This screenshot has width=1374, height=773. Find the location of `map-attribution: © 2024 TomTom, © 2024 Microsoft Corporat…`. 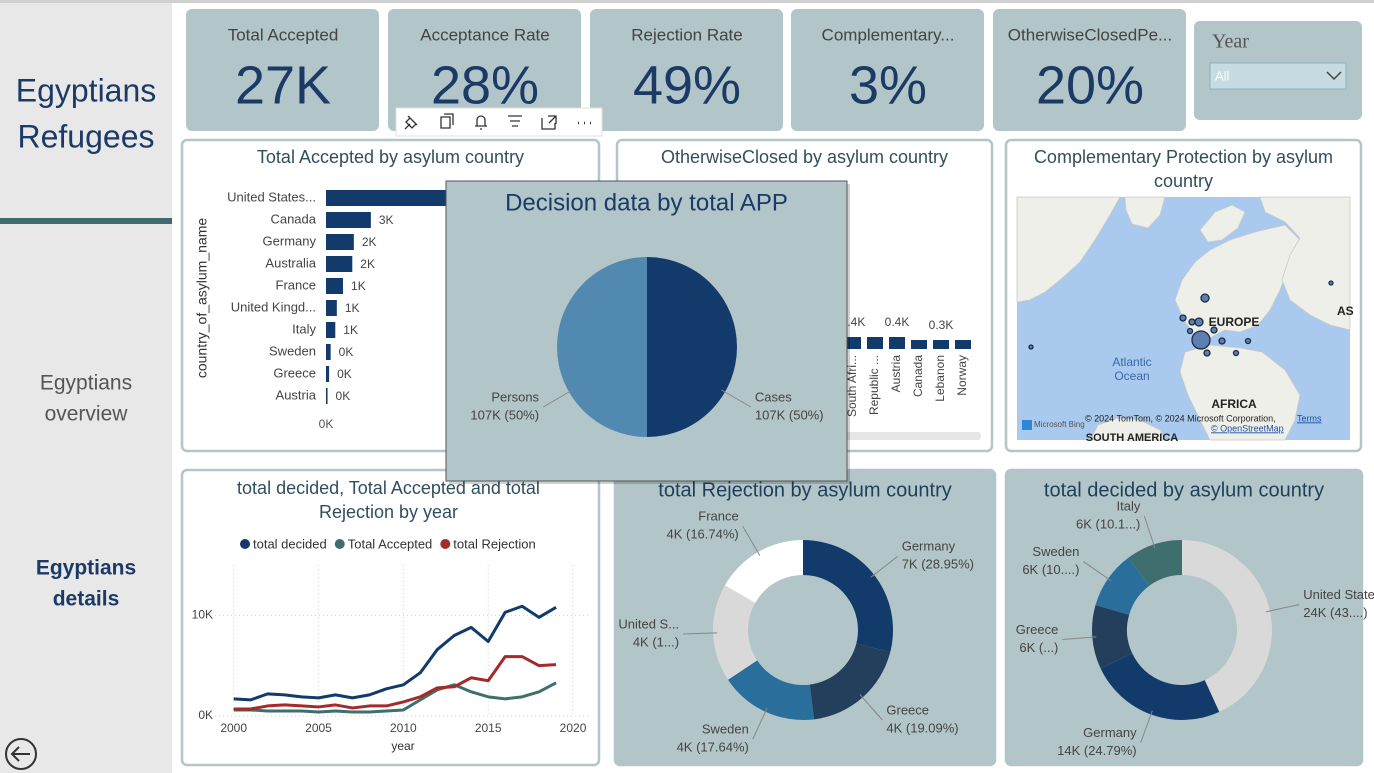

map-attribution: © 2024 TomTom, © 2024 Microsoft Corporat… is located at coordinates (1180, 418).